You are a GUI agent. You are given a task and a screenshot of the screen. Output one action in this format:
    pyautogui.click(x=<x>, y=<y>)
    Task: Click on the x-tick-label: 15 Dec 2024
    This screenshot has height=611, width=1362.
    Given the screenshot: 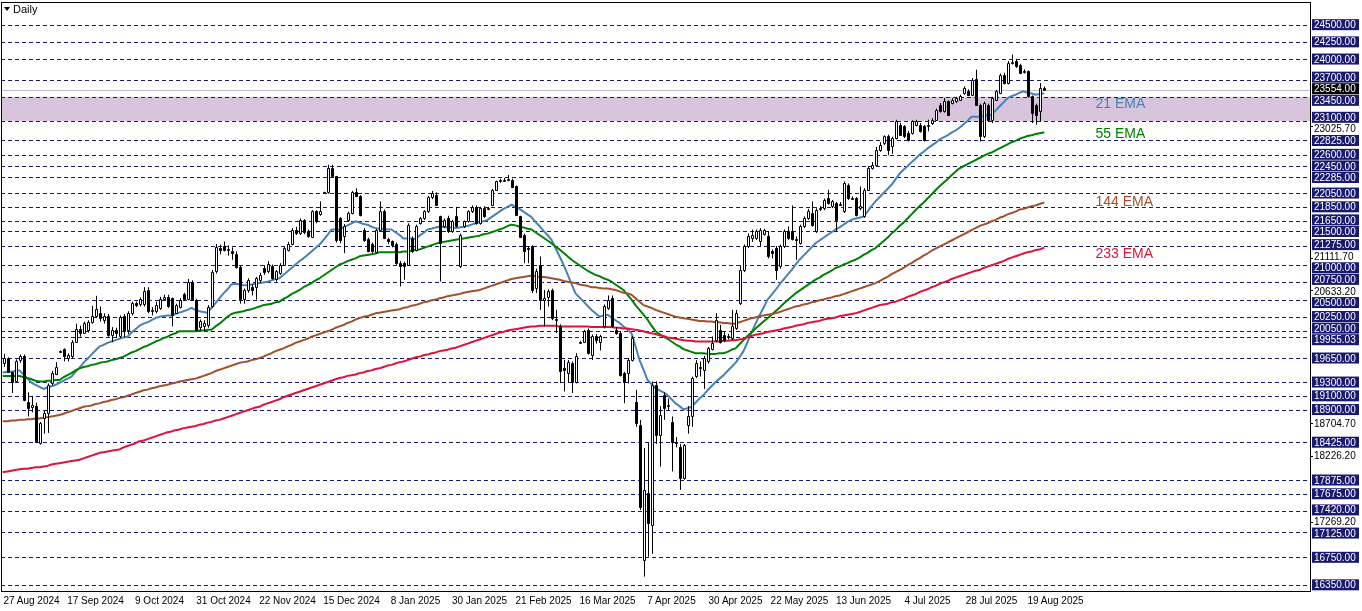 What is the action you would take?
    pyautogui.click(x=352, y=600)
    